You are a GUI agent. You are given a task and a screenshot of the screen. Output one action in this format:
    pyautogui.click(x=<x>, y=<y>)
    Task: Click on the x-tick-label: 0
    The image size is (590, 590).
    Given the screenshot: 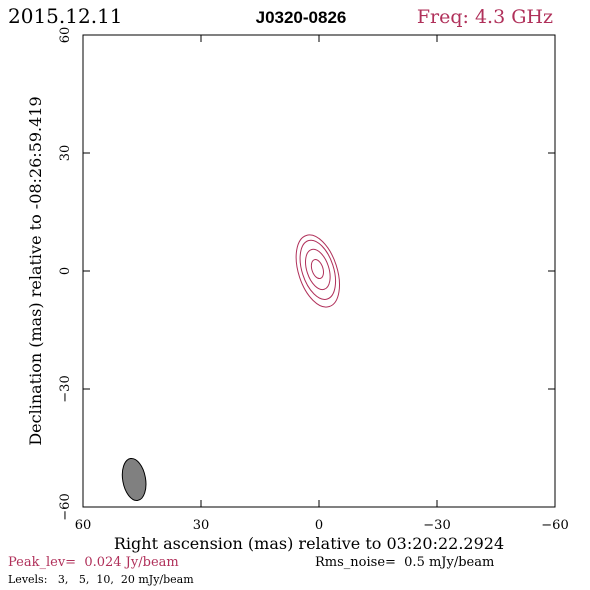 What is the action you would take?
    pyautogui.click(x=319, y=525)
    